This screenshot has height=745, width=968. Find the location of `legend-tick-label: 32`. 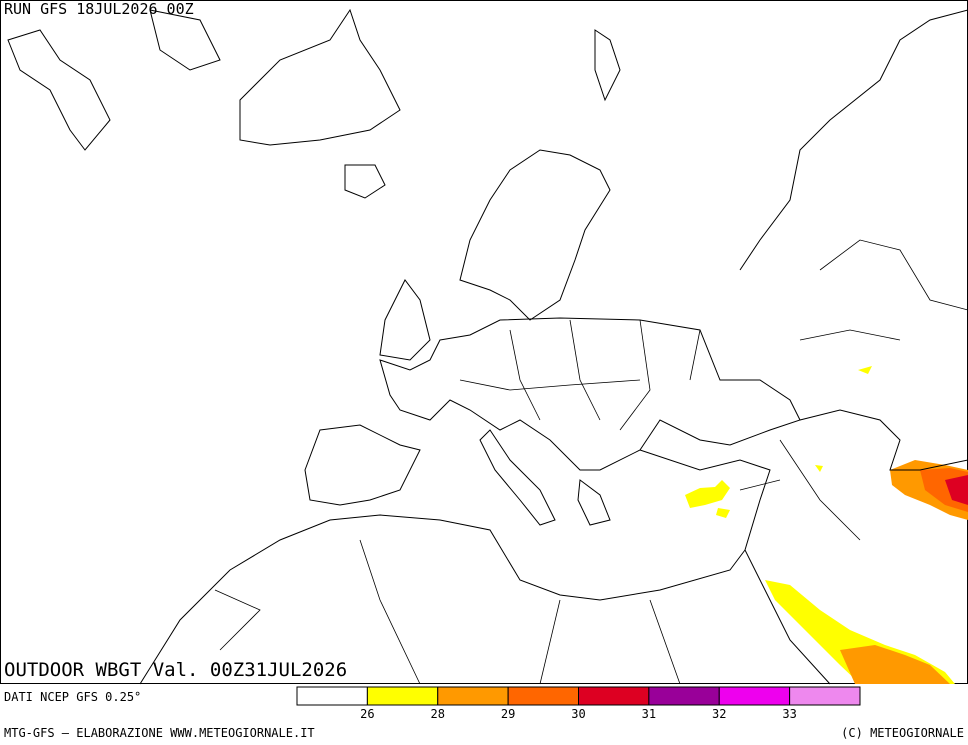

legend-tick-label: 32 is located at coordinates (719, 714).